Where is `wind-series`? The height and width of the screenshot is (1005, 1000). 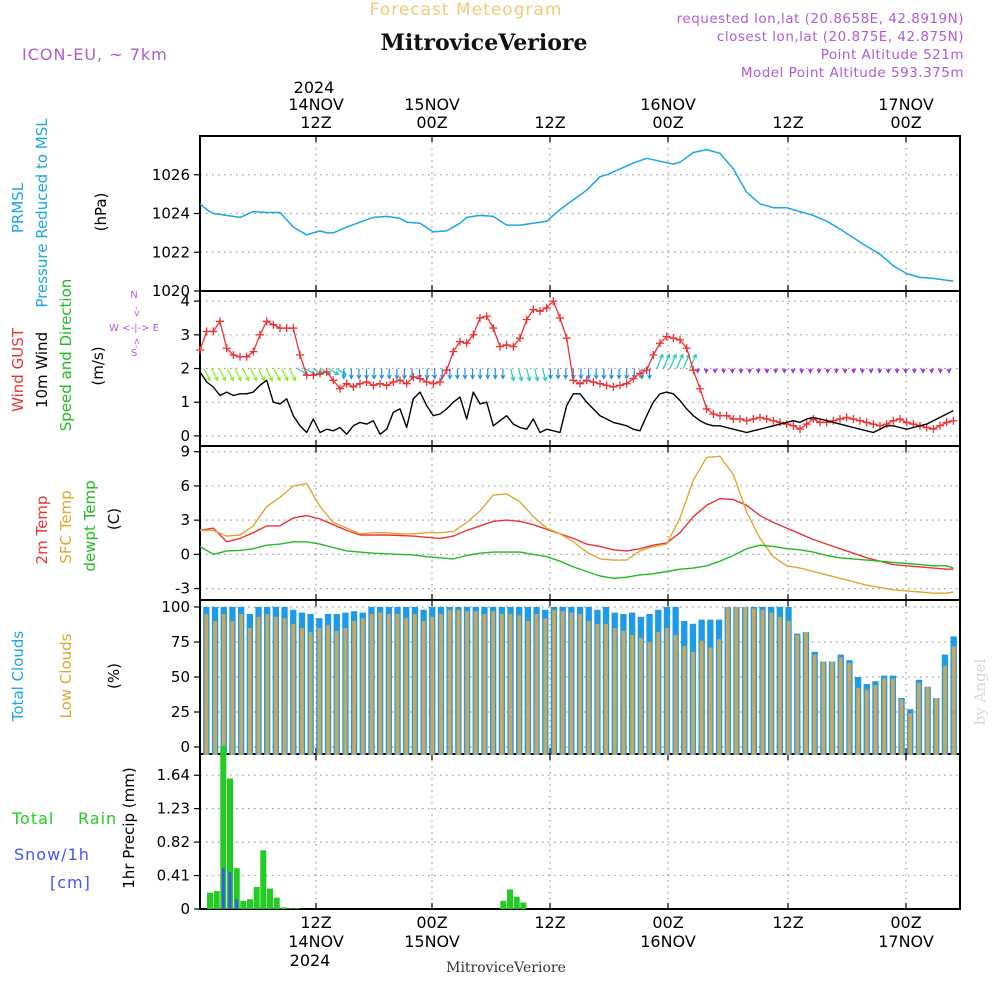
wind-series is located at coordinates (577, 366).